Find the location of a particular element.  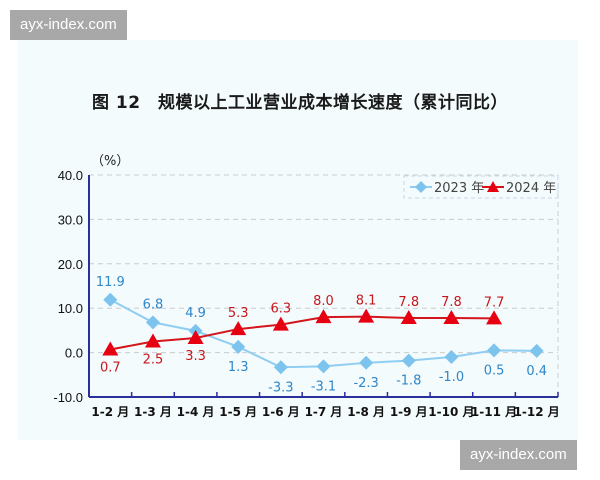

series-2023-data-label: -2.3 is located at coordinates (365, 383).